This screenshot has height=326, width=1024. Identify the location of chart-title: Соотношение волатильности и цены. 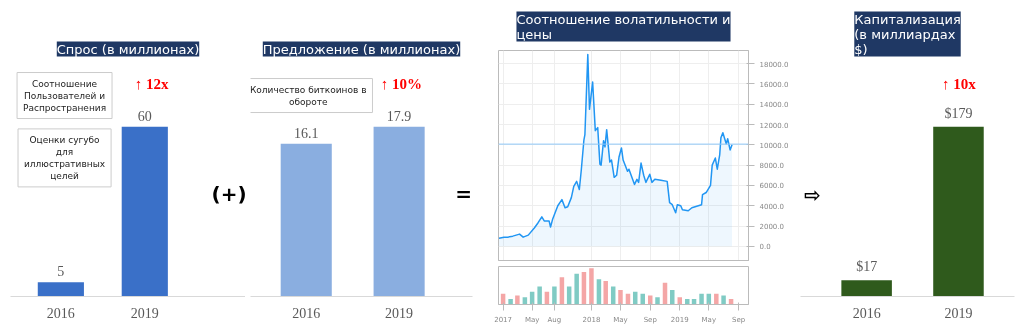
(623, 26).